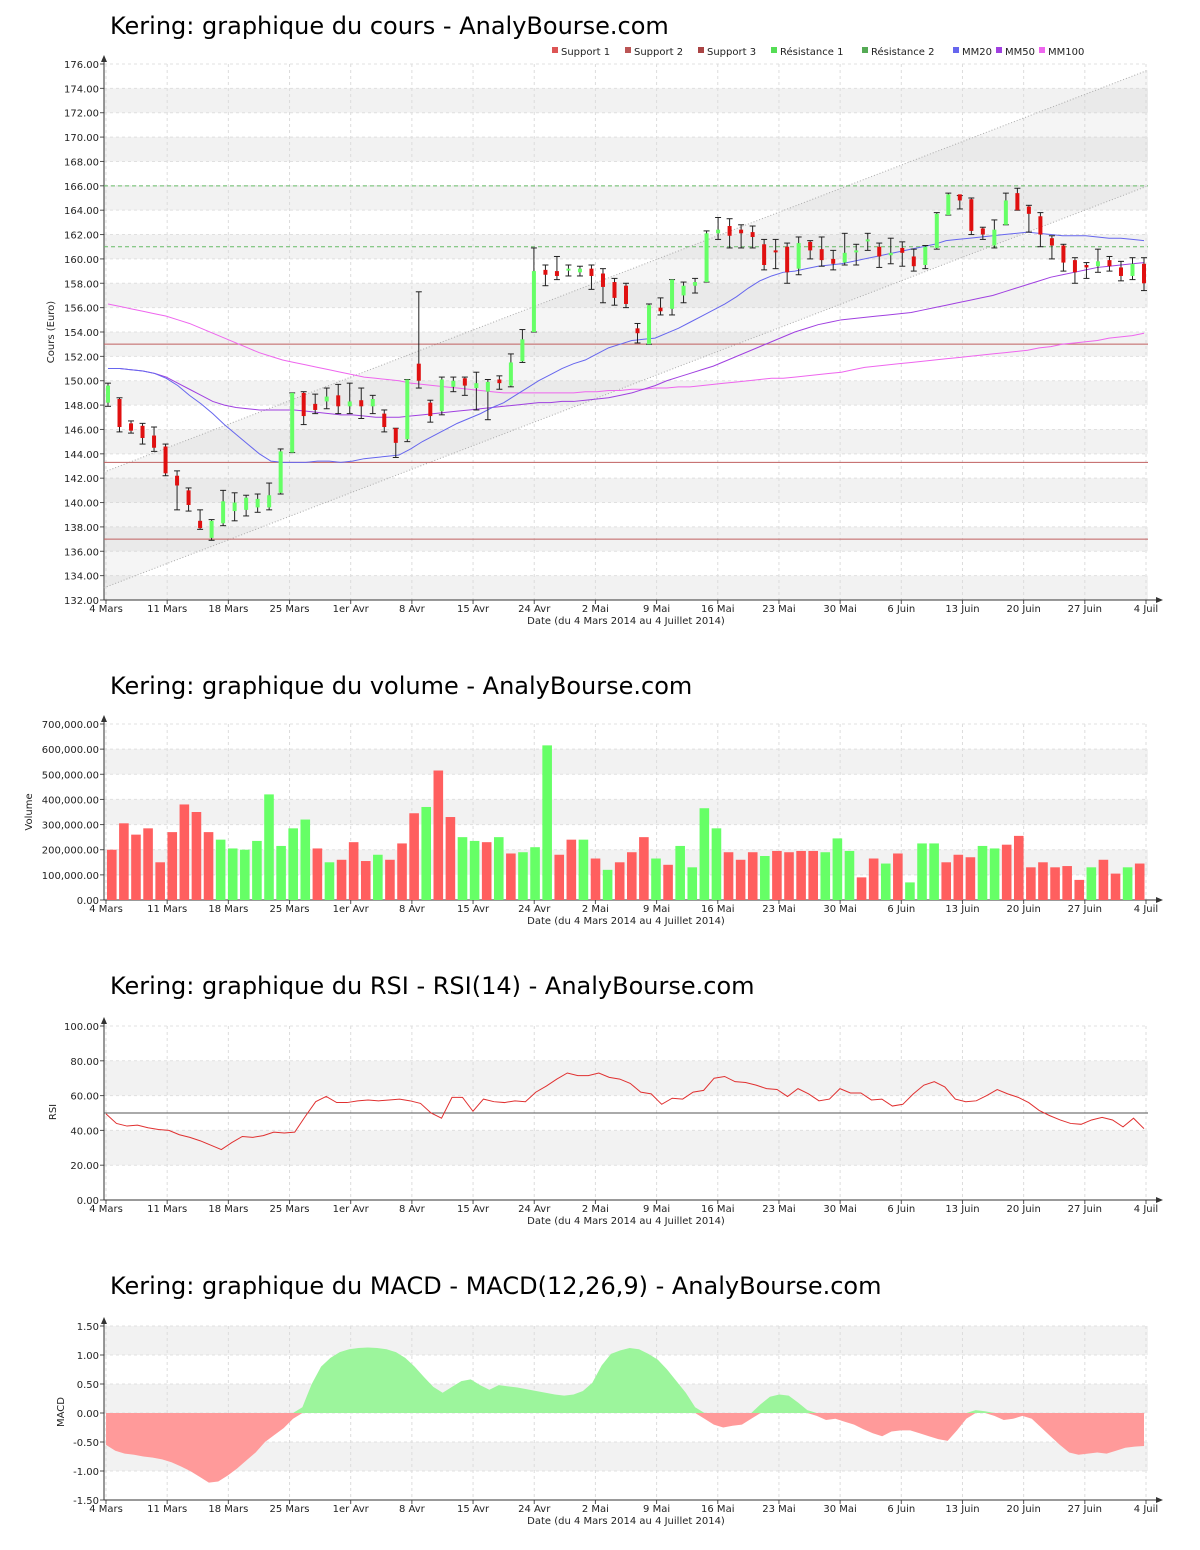  What do you see at coordinates (625, 1448) in the screenshot?
I see `macd-negative-area` at bounding box center [625, 1448].